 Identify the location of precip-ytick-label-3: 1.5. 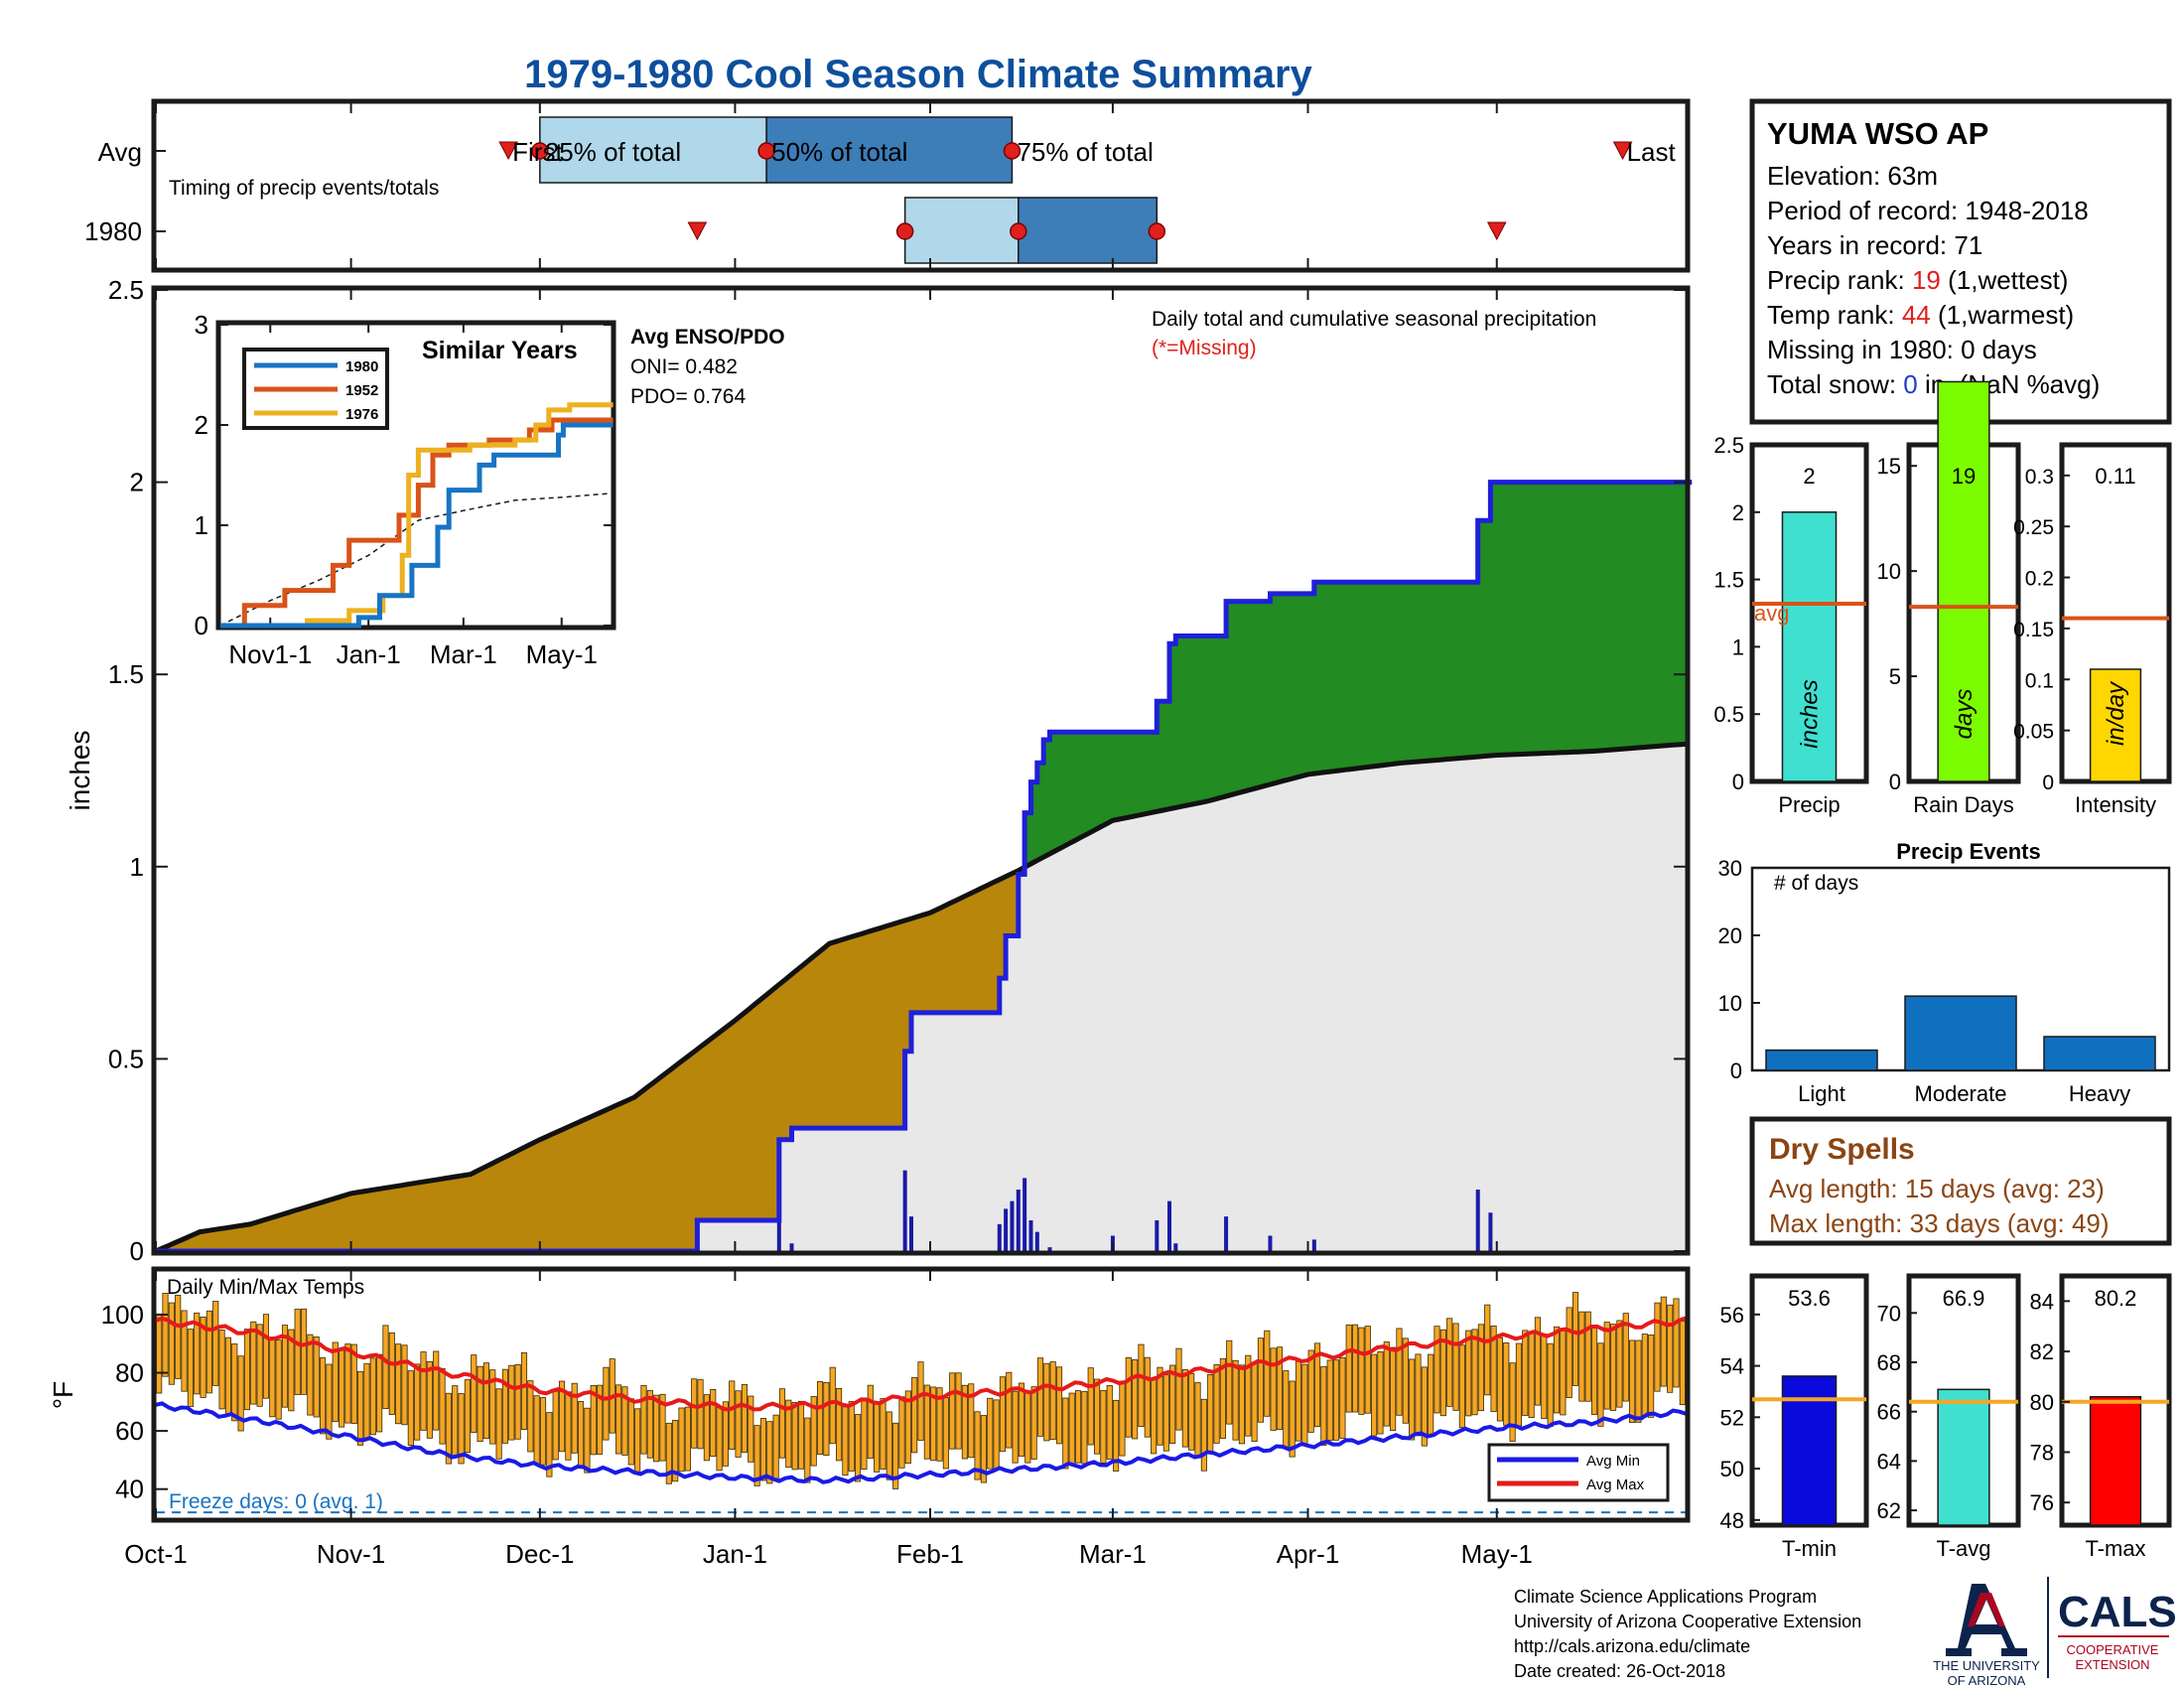
(1728, 580).